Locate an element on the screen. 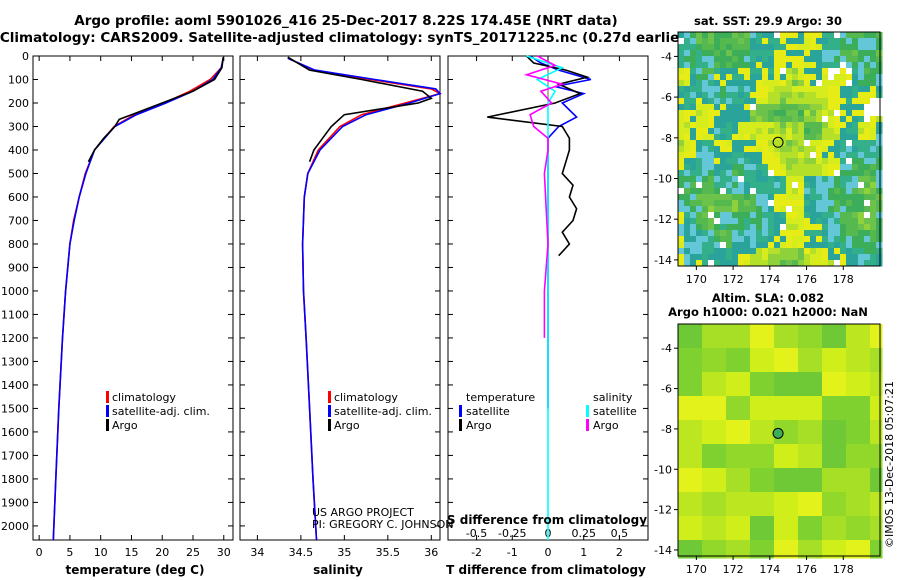 This screenshot has width=900, height=580. y-tick-label: 200 is located at coordinates (18, 103).